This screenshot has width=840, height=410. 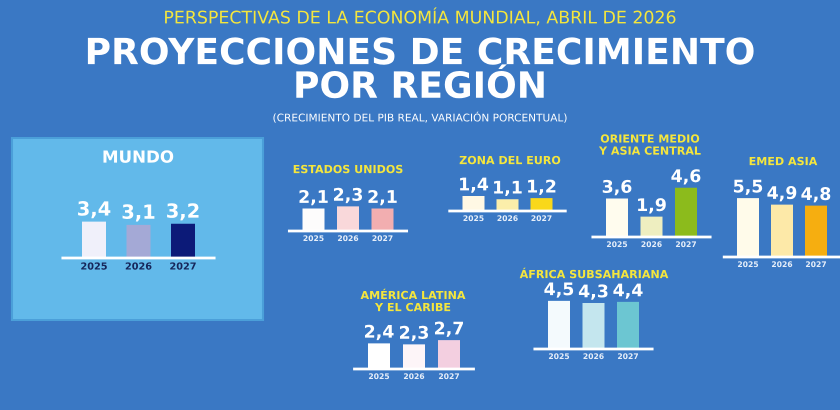 What do you see at coordinates (510, 160) in the screenshot?
I see `chart-title: ZONA DEL EURO` at bounding box center [510, 160].